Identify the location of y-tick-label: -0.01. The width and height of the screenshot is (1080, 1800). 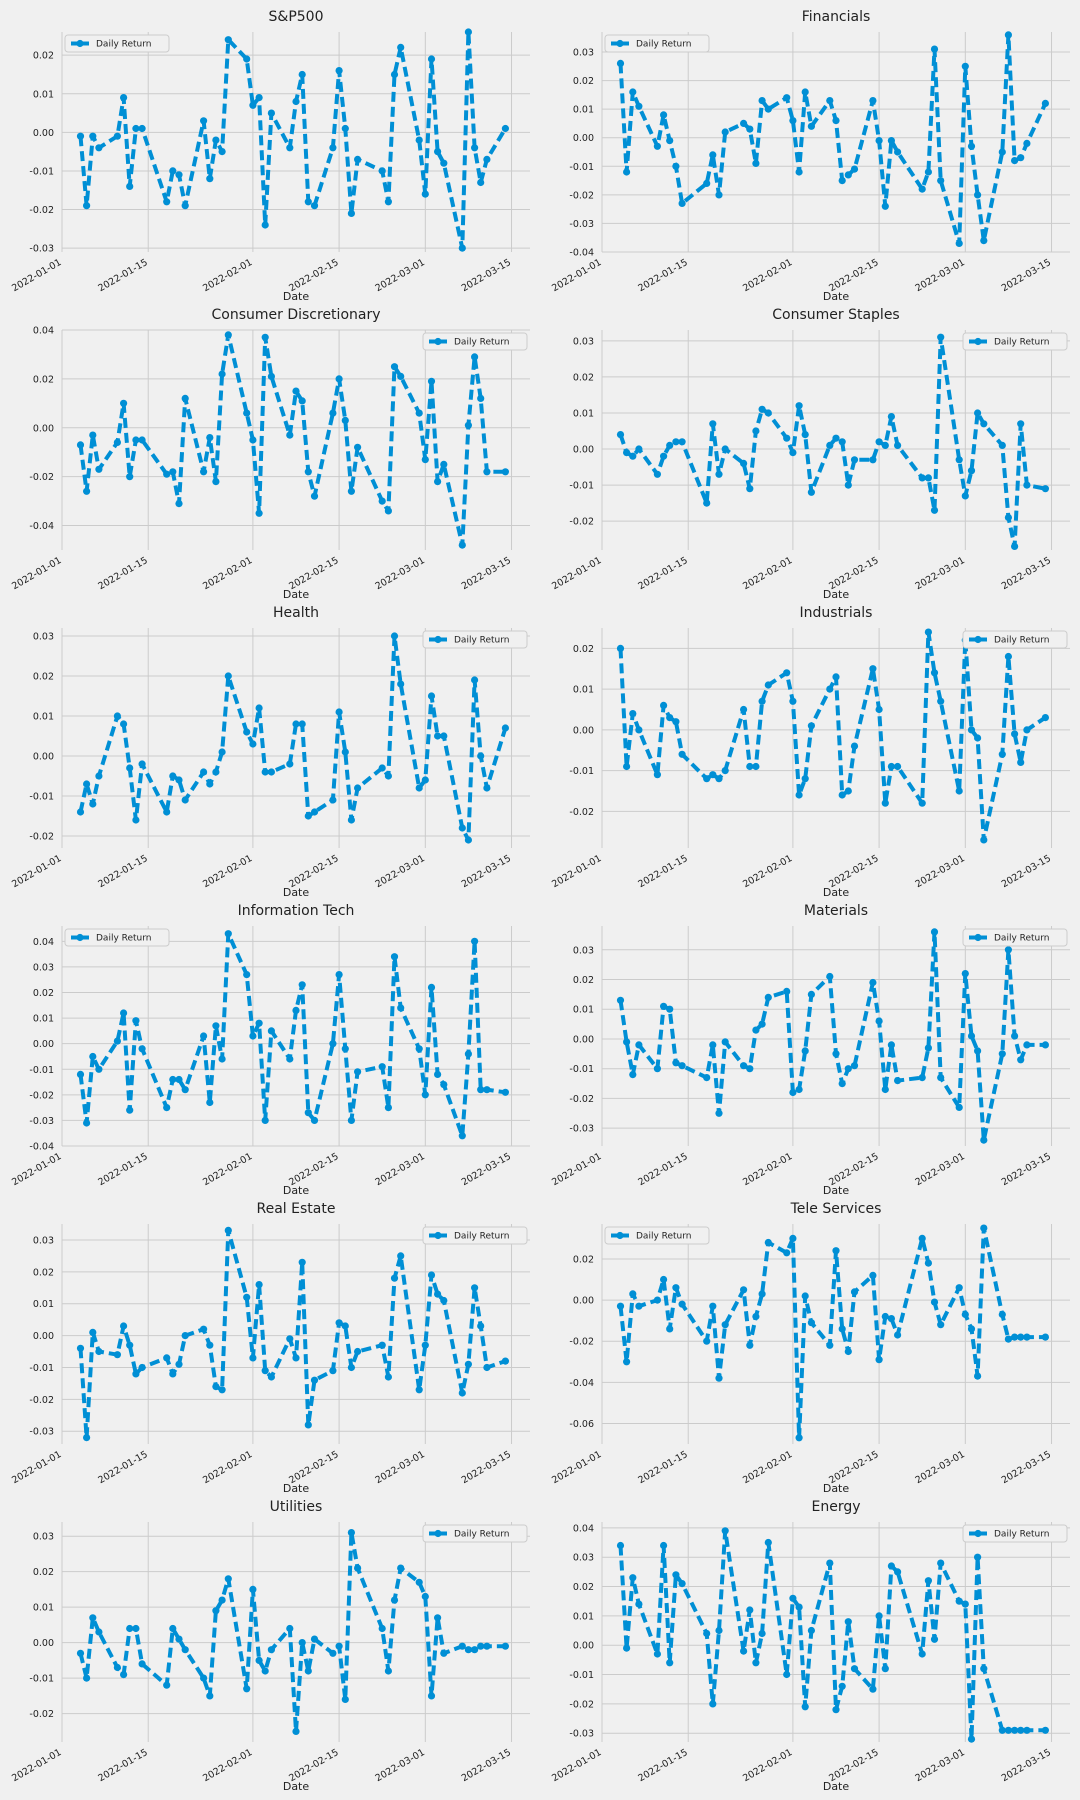
(581, 486).